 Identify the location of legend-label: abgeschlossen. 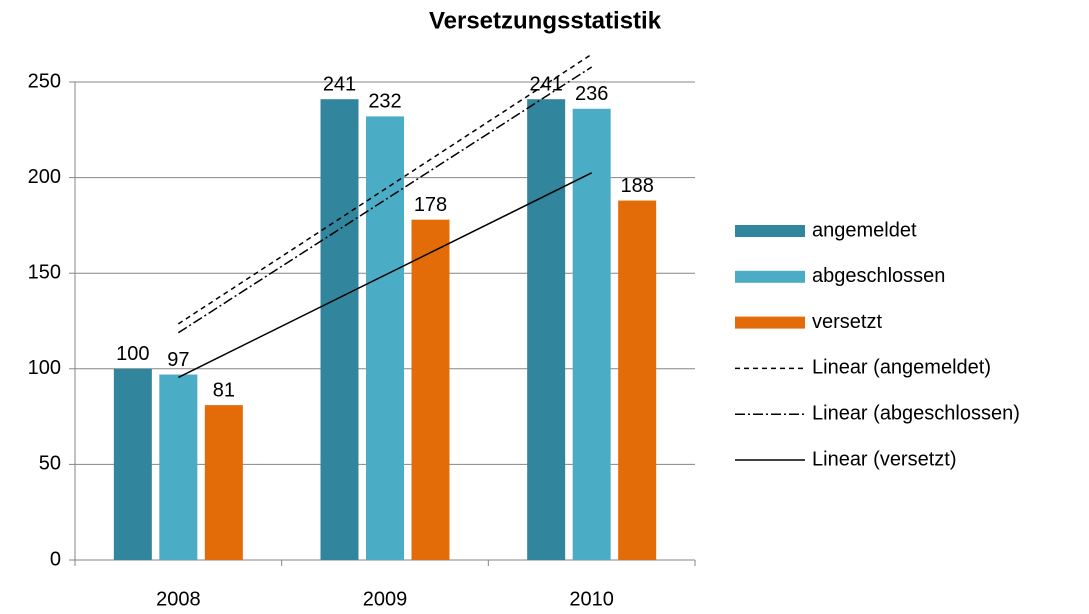
(878, 276).